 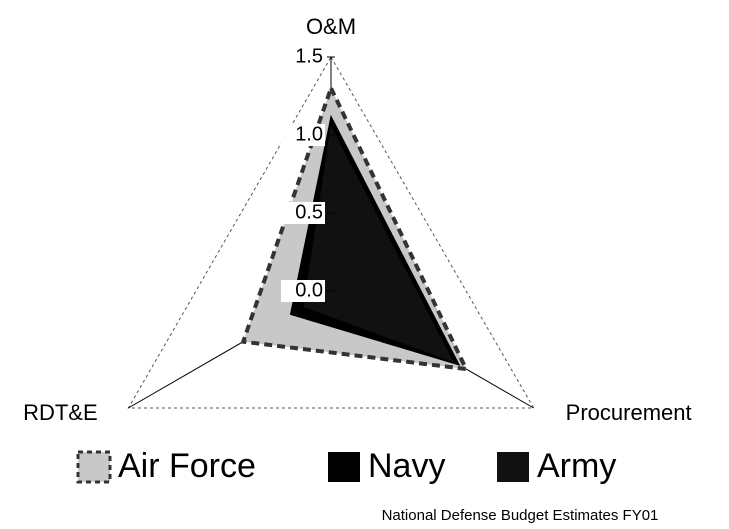 I want to click on axis-label: RDT&E, so click(x=60, y=412).